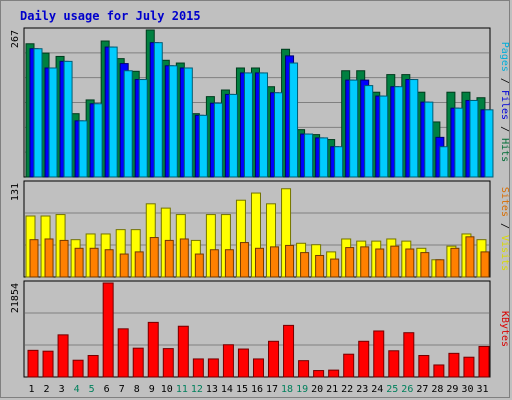 Image resolution: width=512 pixels, height=400 pixels. Describe the element at coordinates (15, 192) in the screenshot. I see `y-max-label: 131` at that location.